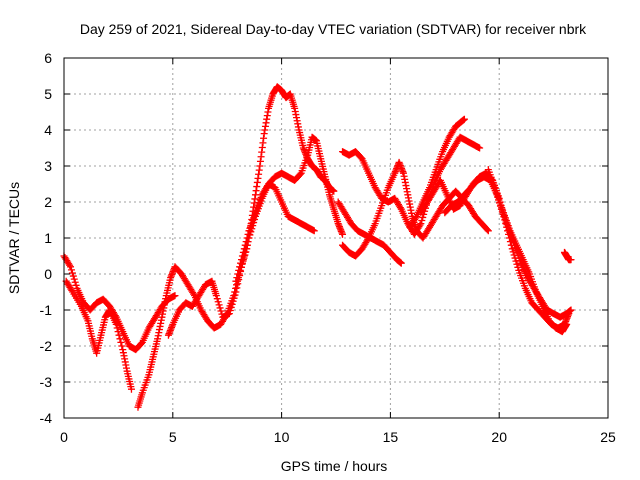  Describe the element at coordinates (14, 238) in the screenshot. I see `y-axis-label: SDTVAR / TECUs` at that location.